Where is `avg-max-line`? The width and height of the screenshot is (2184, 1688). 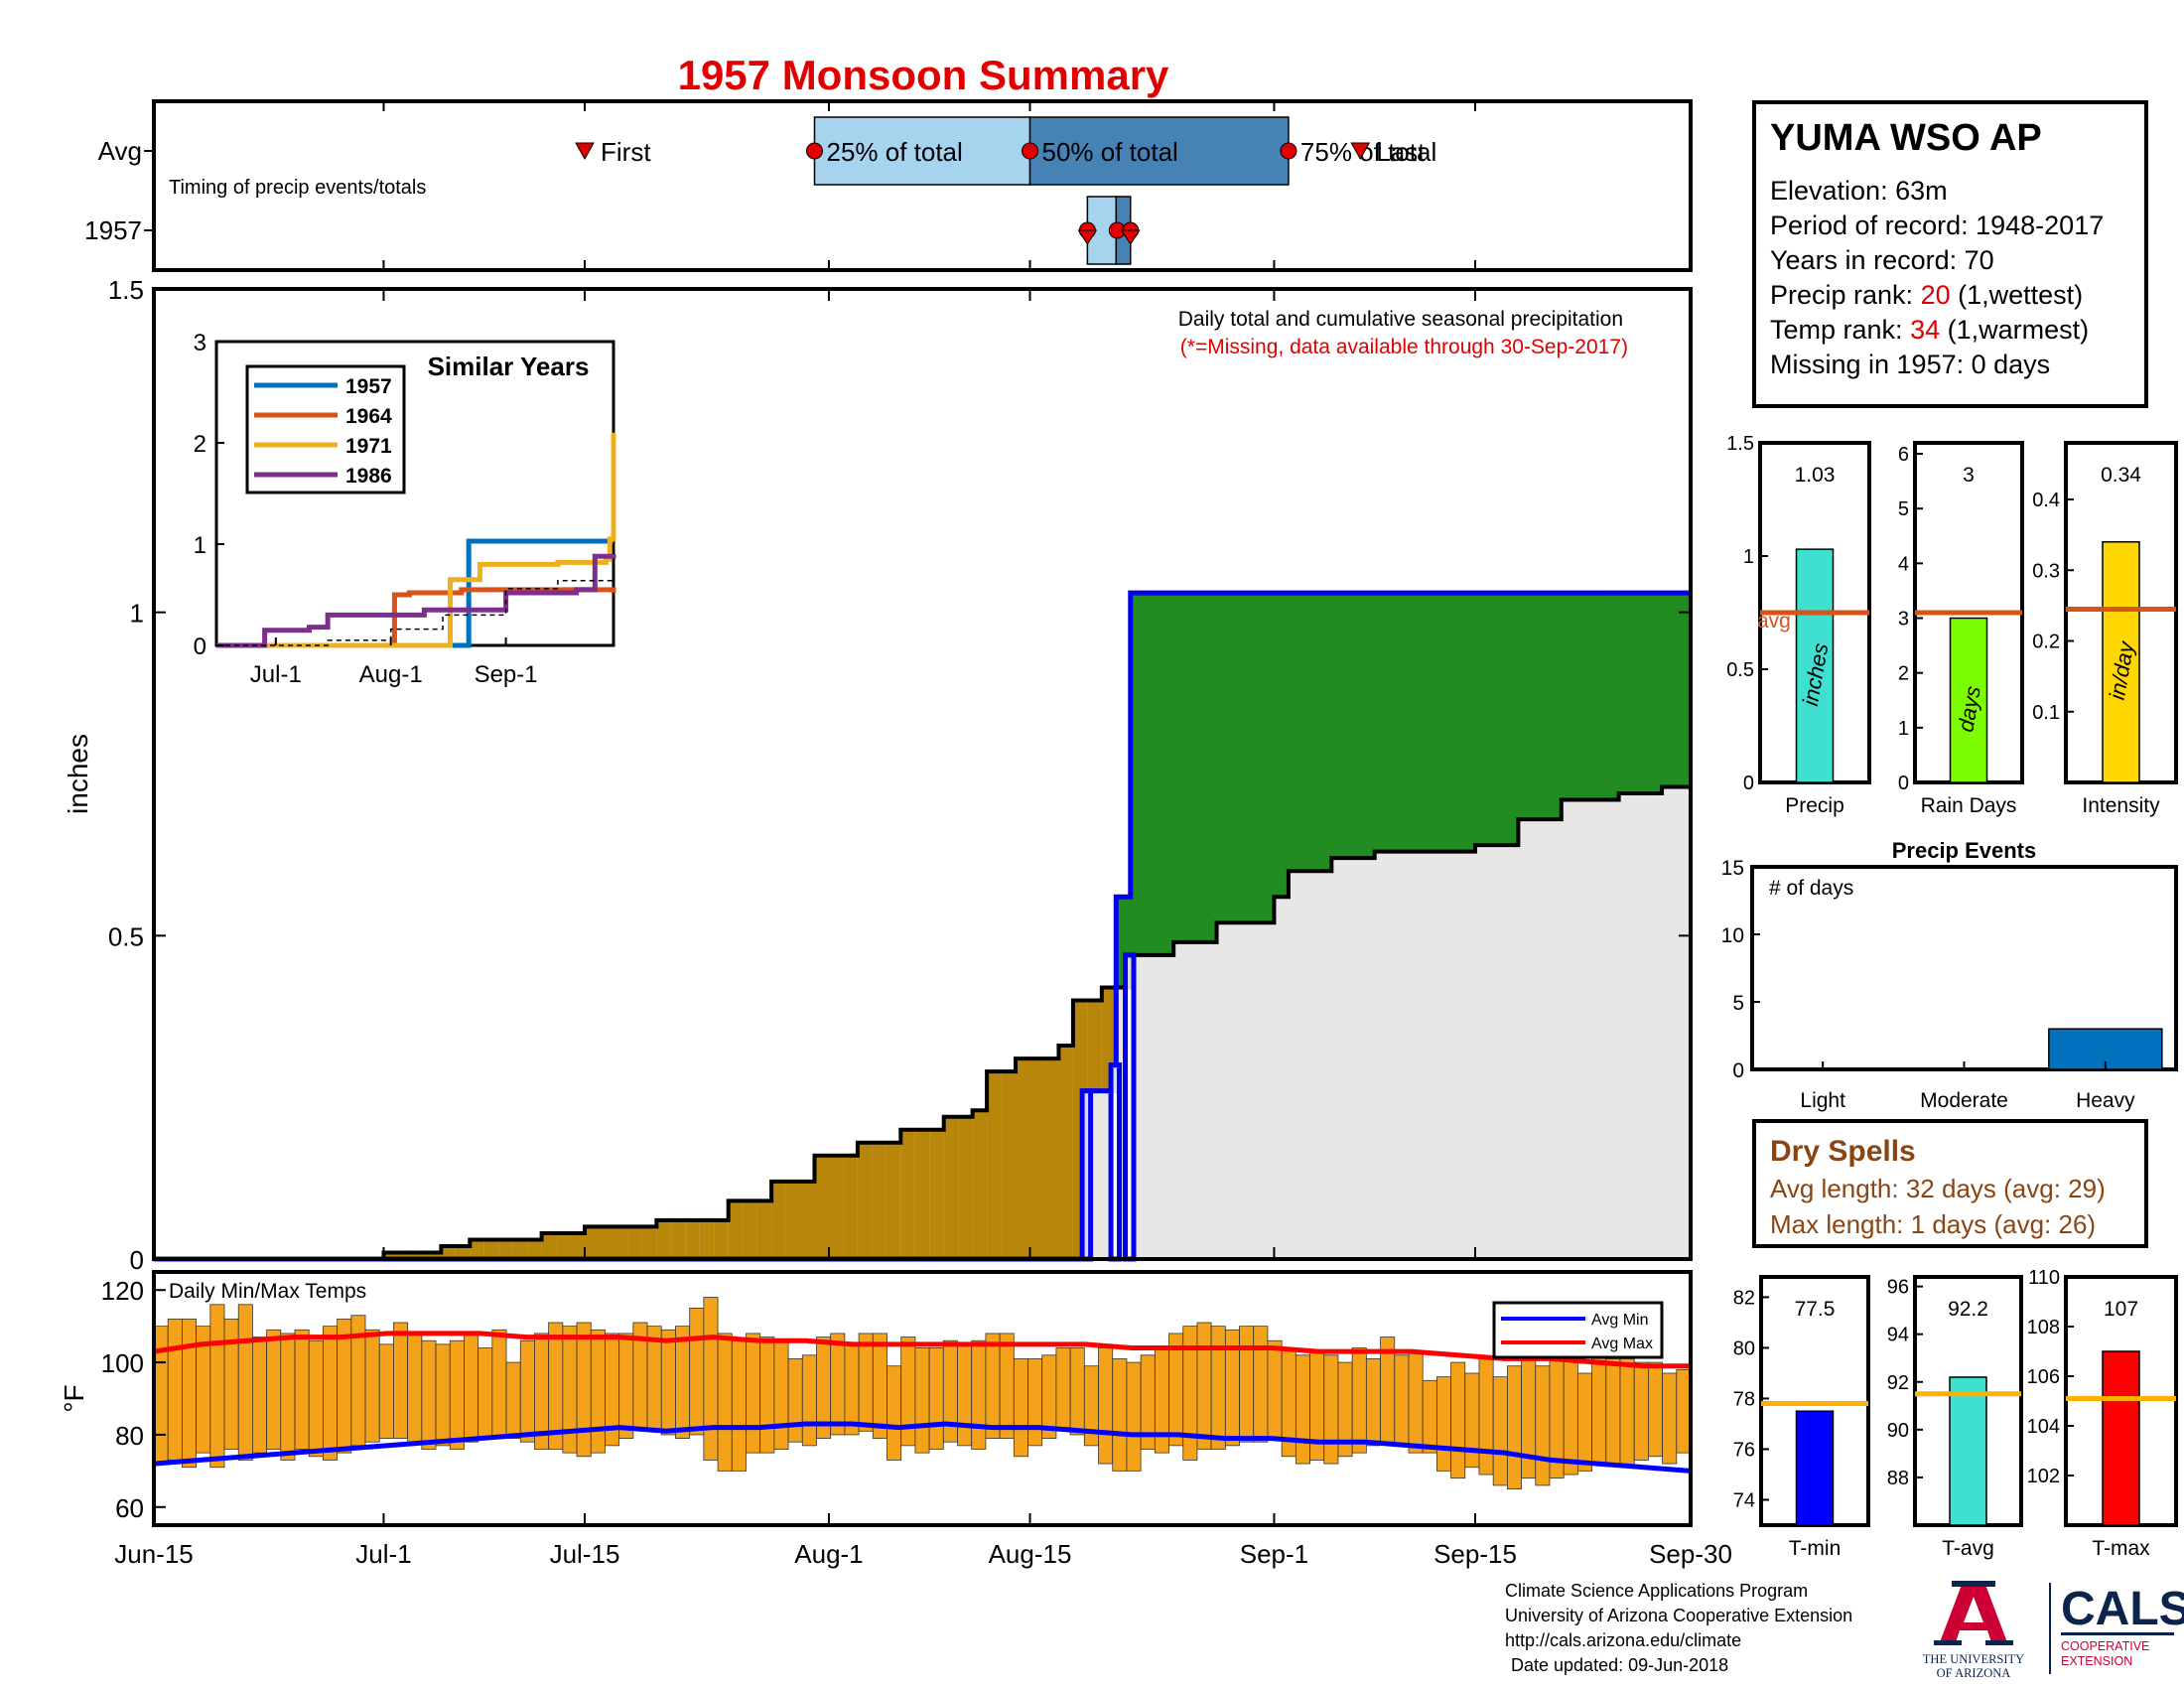
avg-max-line is located at coordinates (922, 1350).